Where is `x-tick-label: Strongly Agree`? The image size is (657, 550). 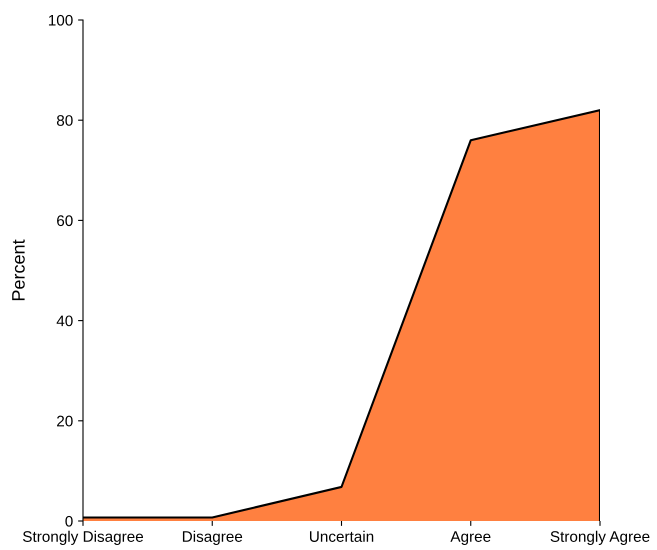 x-tick-label: Strongly Agree is located at coordinates (600, 537).